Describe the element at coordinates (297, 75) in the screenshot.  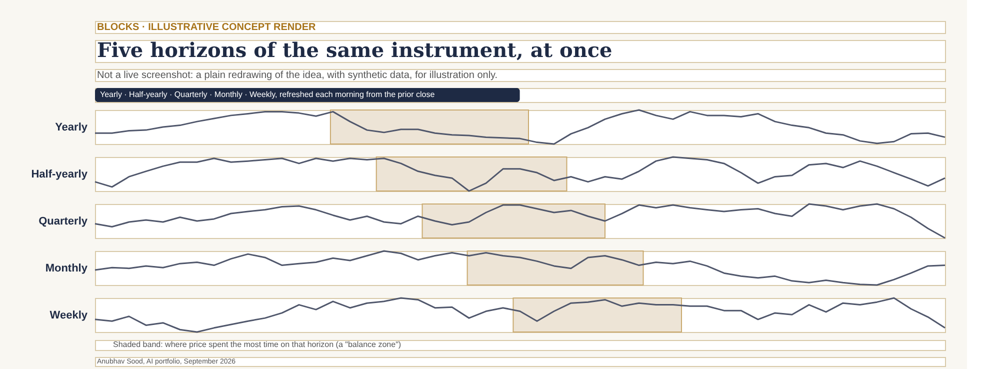
I see `chart-subtitle: Not a live screenshot: a plain redrawing of the idea, with synthetic data, for illustration only.` at that location.